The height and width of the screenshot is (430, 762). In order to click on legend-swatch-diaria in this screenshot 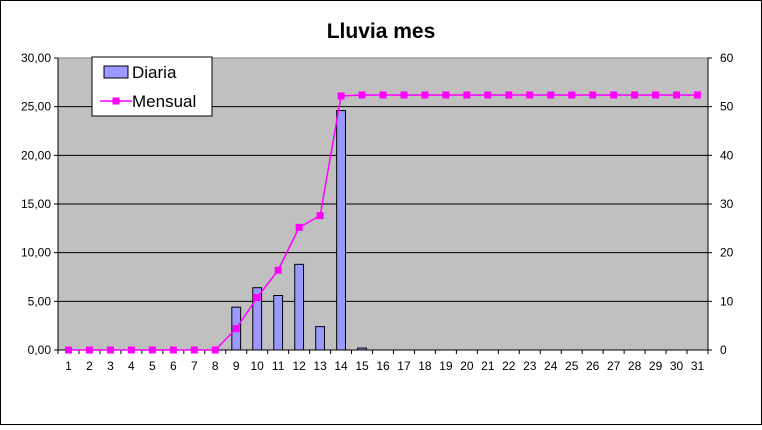, I will do `click(116, 72)`.